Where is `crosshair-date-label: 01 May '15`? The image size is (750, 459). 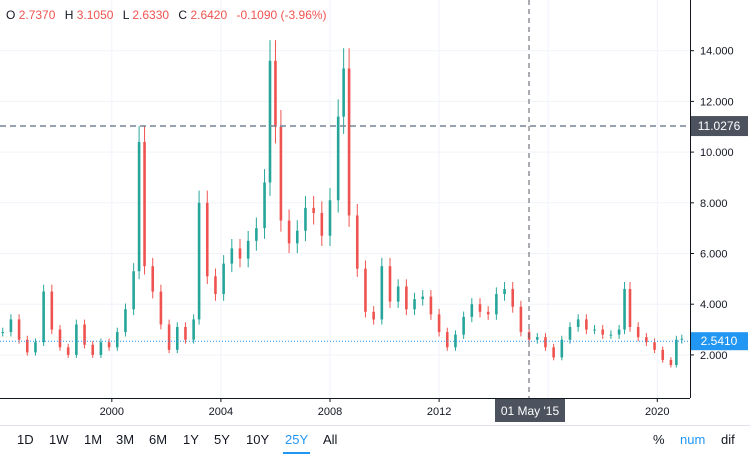
crosshair-date-label: 01 May '15 is located at coordinates (530, 411).